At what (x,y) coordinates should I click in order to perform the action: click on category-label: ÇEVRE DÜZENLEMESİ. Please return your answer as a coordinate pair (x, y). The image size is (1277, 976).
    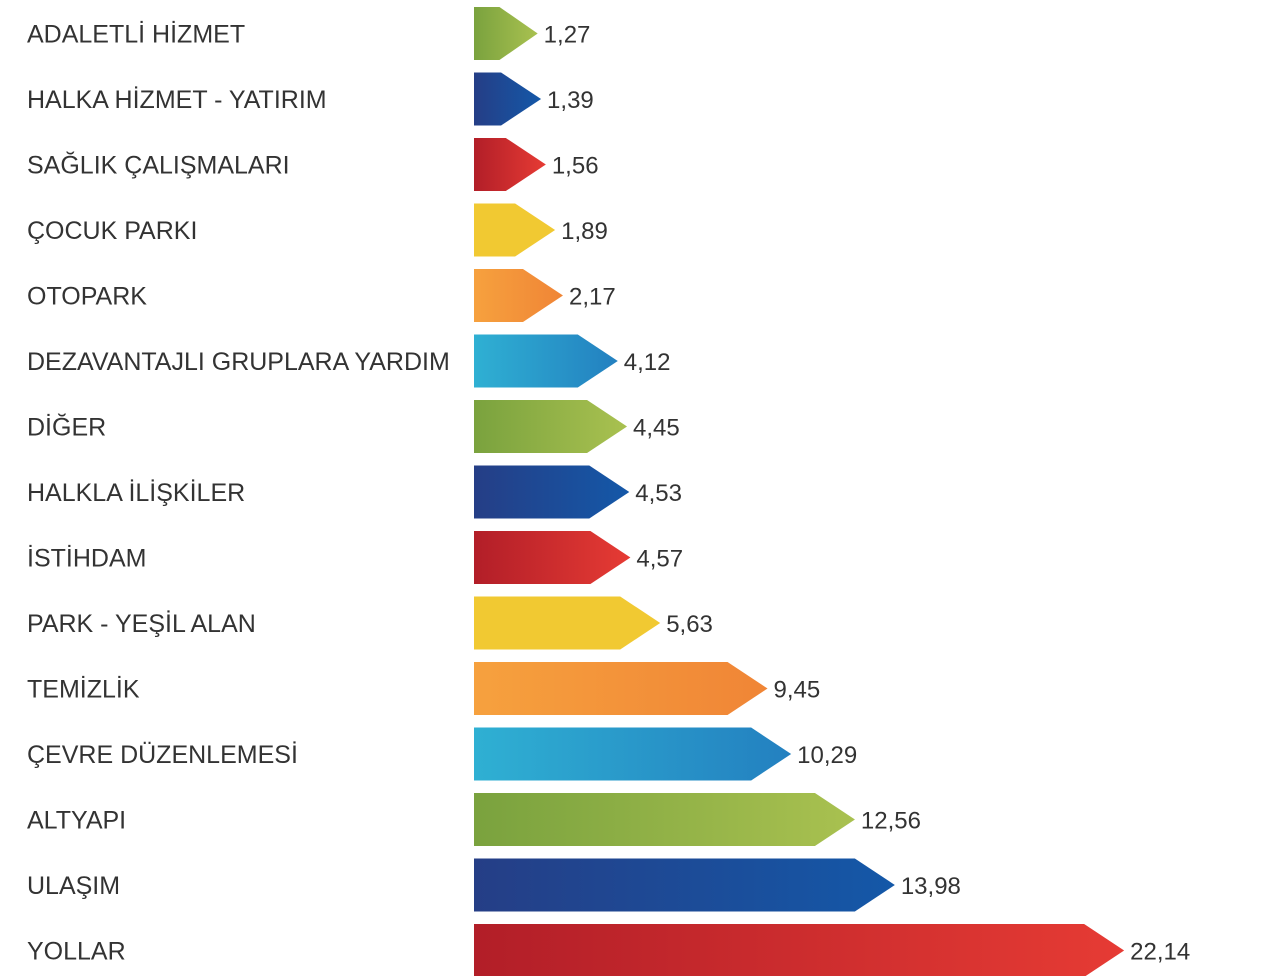
    Looking at the image, I should click on (162, 754).